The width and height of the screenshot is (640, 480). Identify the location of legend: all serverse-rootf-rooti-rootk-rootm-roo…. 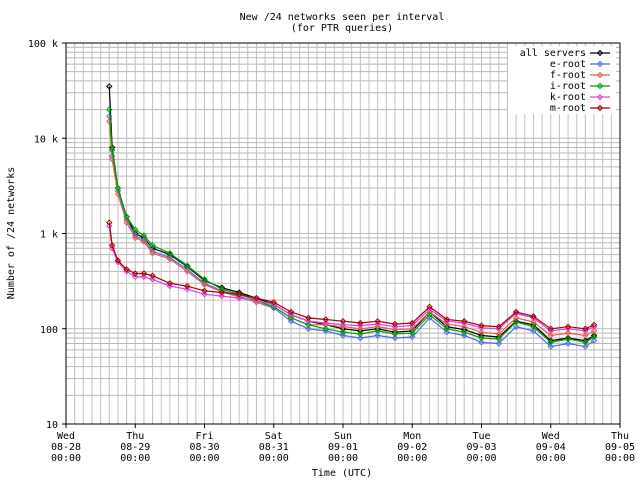
(562, 80).